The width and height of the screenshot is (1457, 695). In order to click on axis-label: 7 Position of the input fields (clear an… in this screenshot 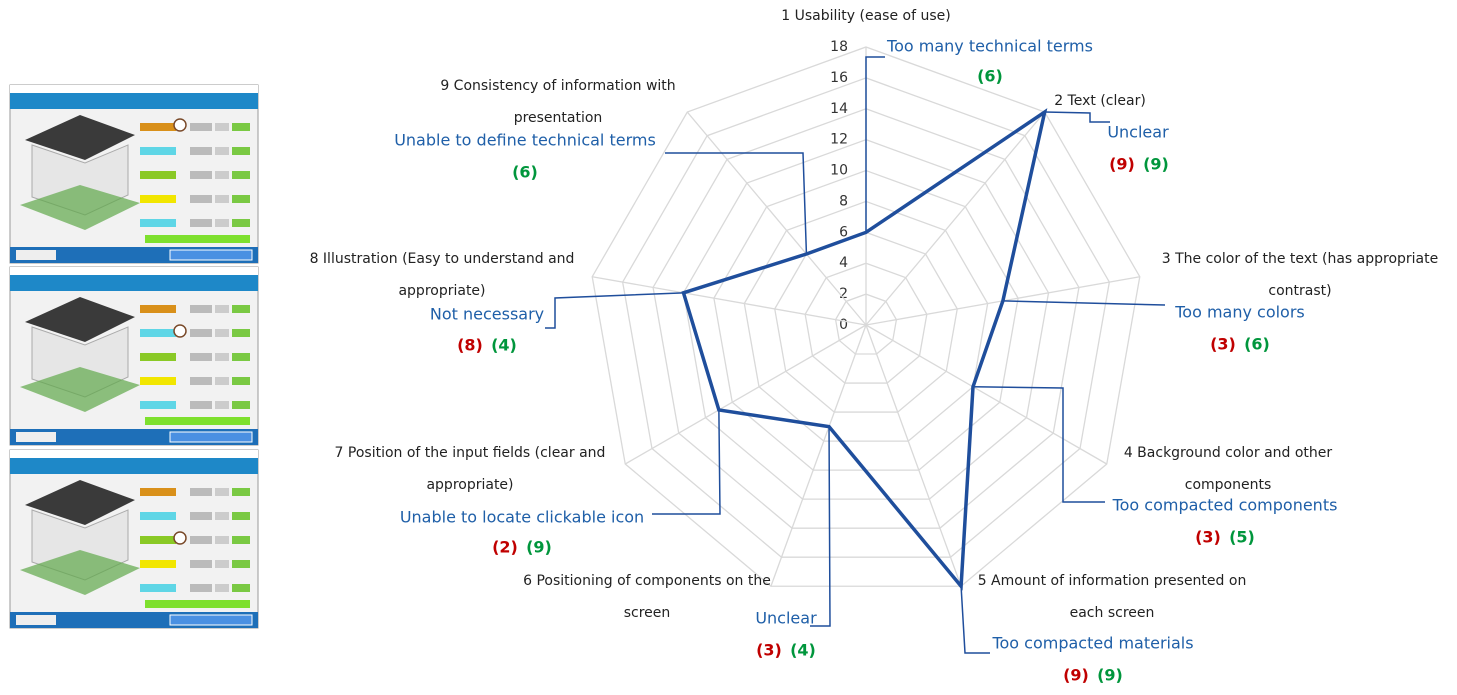, I will do `click(470, 453)`.